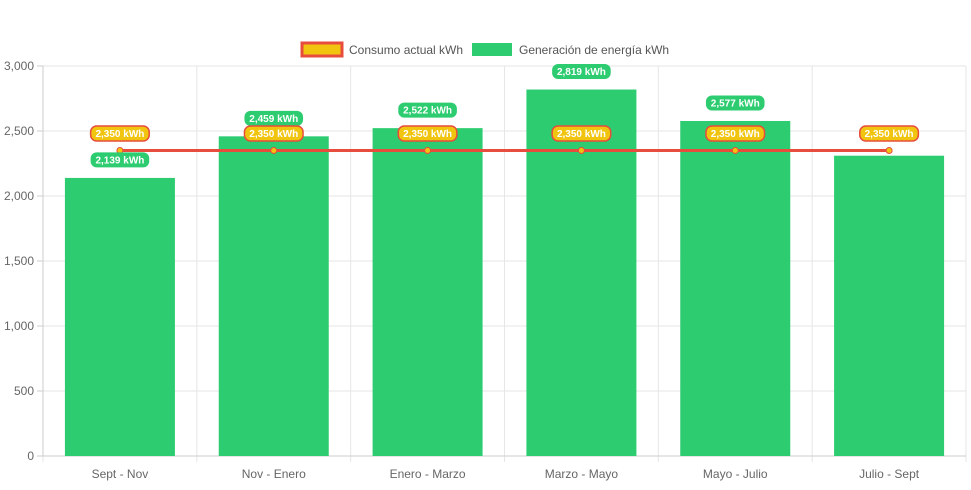 The height and width of the screenshot is (490, 971). What do you see at coordinates (274, 474) in the screenshot?
I see `x-tick-label: Nov - Enero` at bounding box center [274, 474].